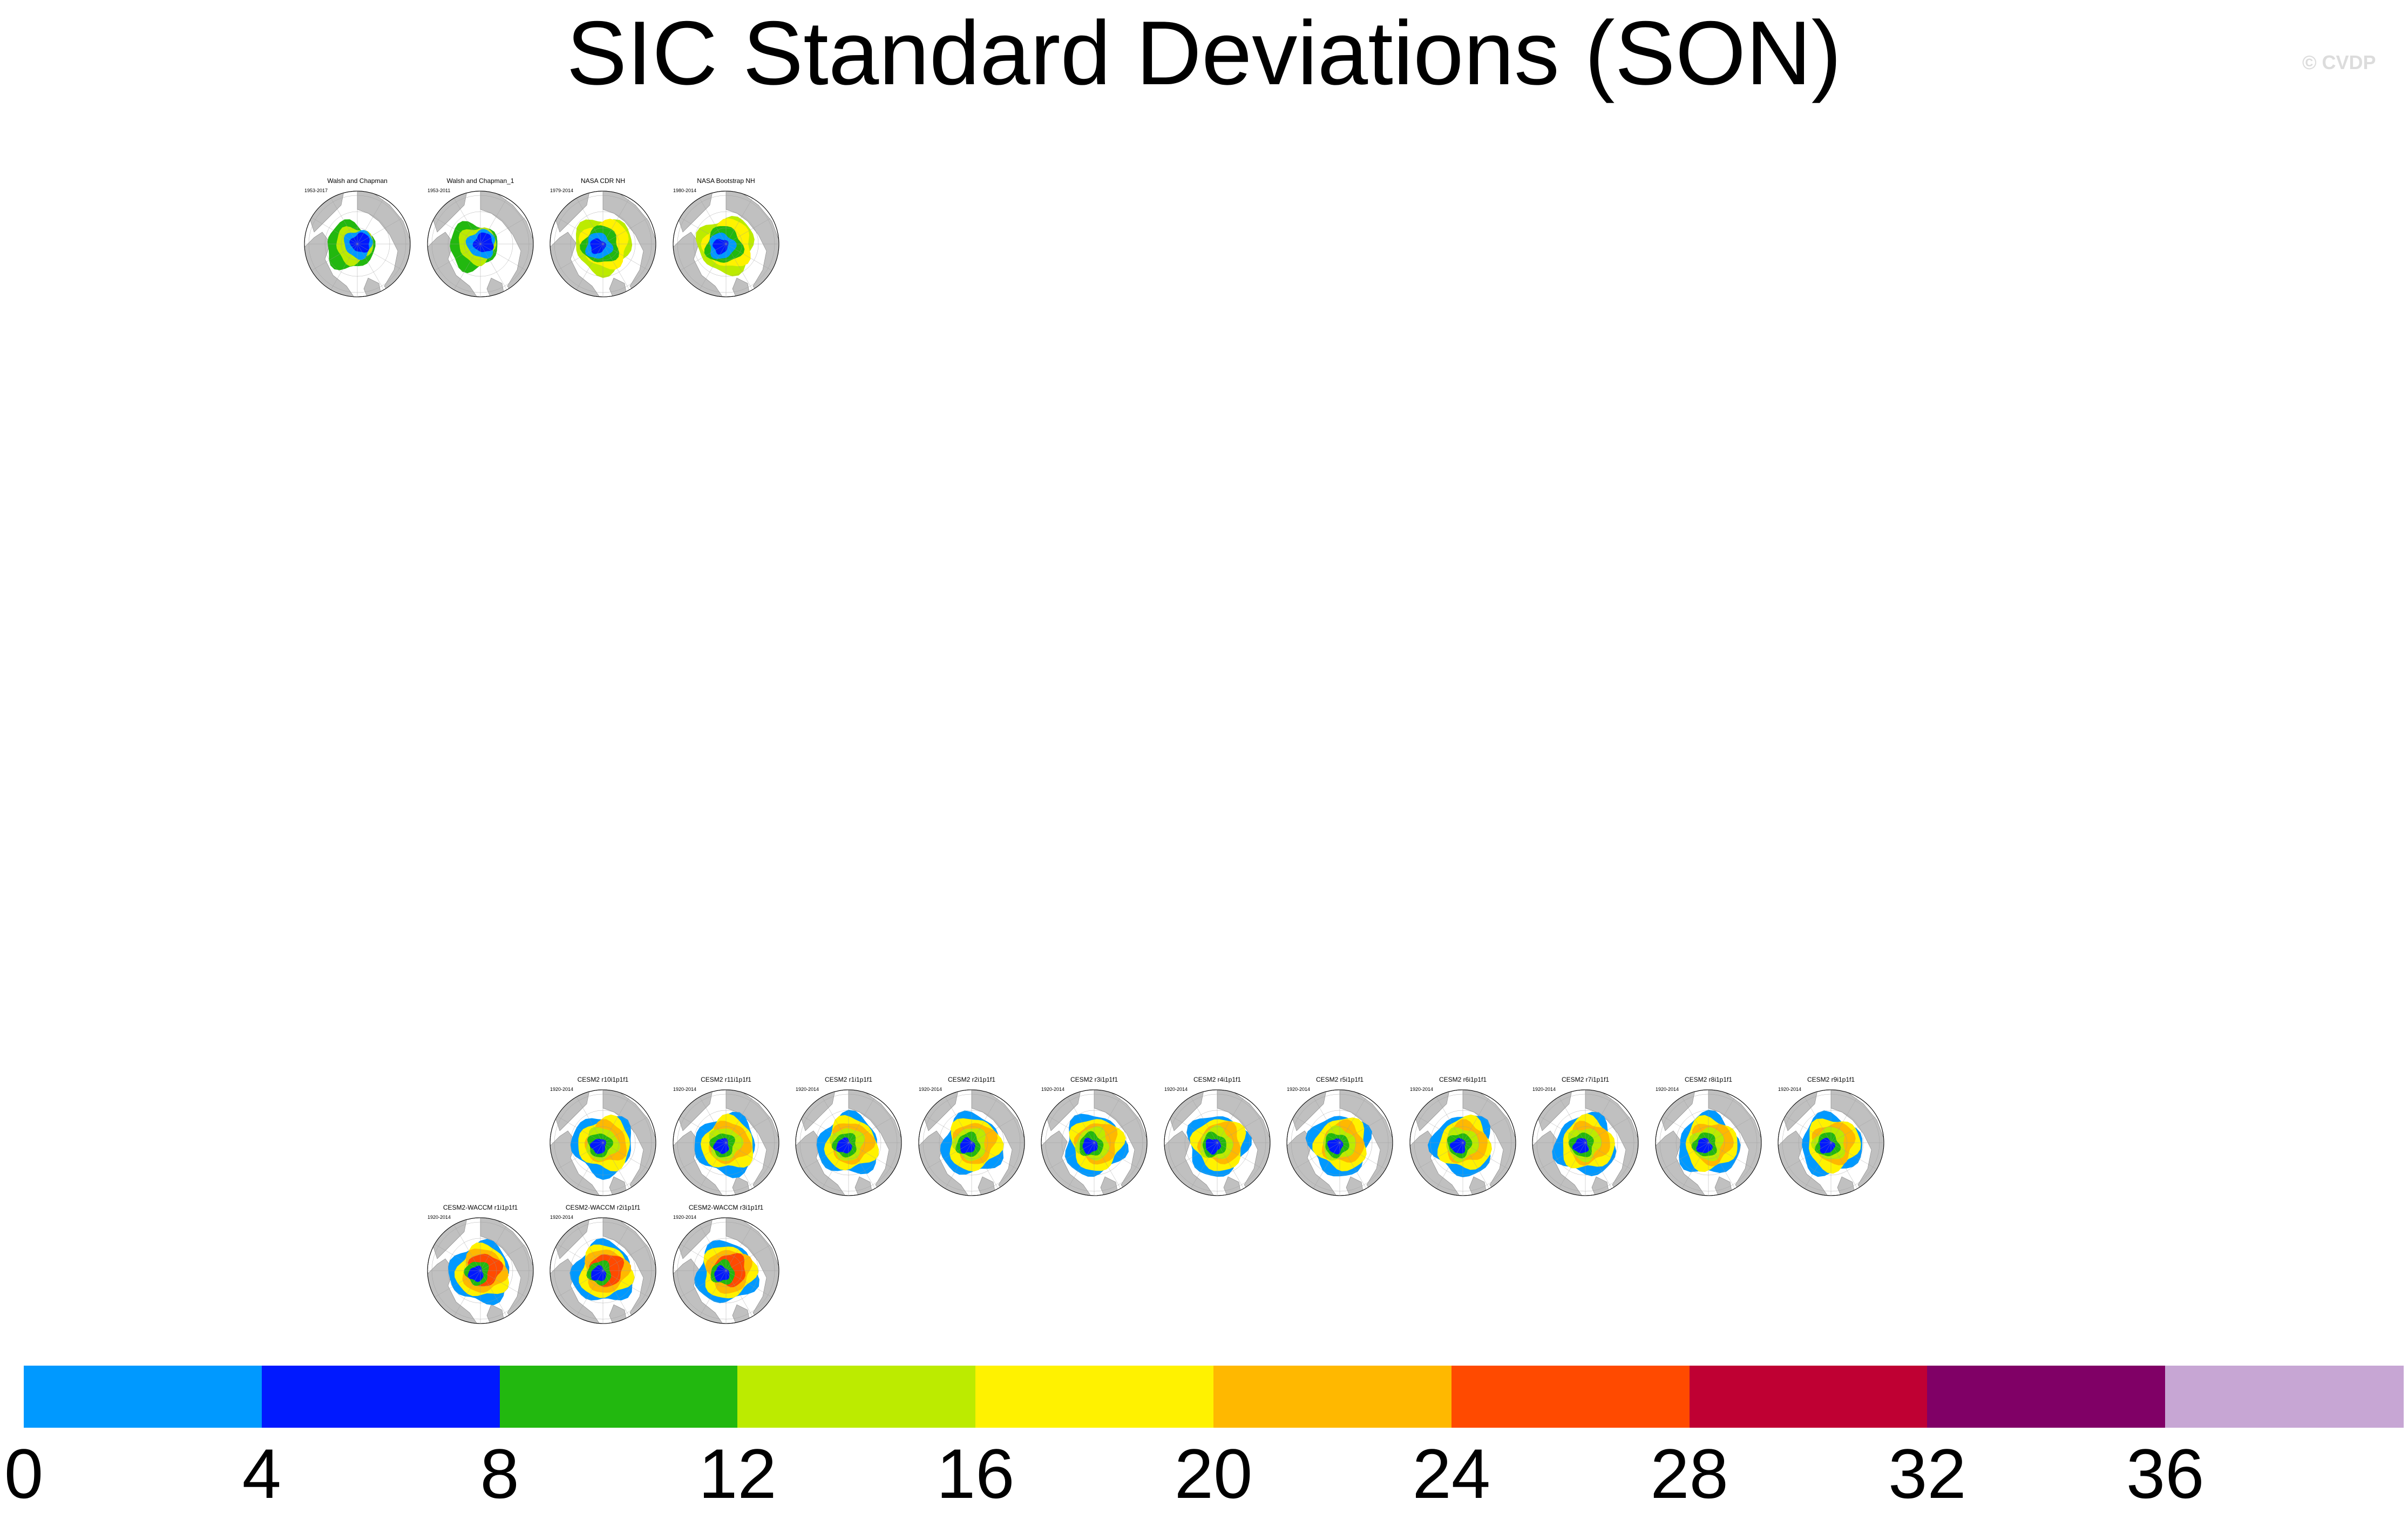 Image resolution: width=2408 pixels, height=1513 pixels. I want to click on colorbar-tick-label: 8, so click(499, 1473).